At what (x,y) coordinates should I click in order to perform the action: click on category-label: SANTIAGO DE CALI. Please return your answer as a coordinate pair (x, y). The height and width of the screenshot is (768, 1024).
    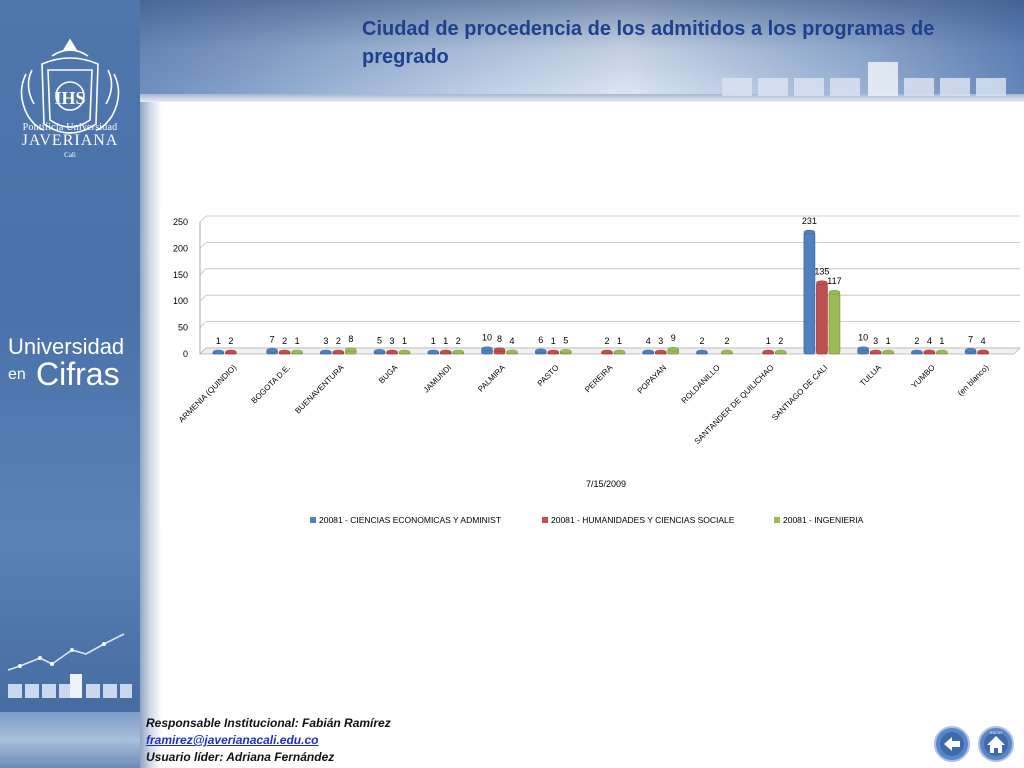
    Looking at the image, I should click on (799, 392).